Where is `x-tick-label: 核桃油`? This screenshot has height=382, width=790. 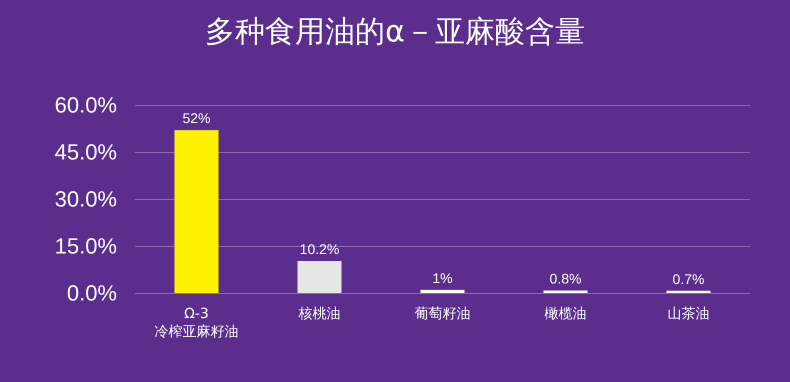
x-tick-label: 核桃油 is located at coordinates (319, 314).